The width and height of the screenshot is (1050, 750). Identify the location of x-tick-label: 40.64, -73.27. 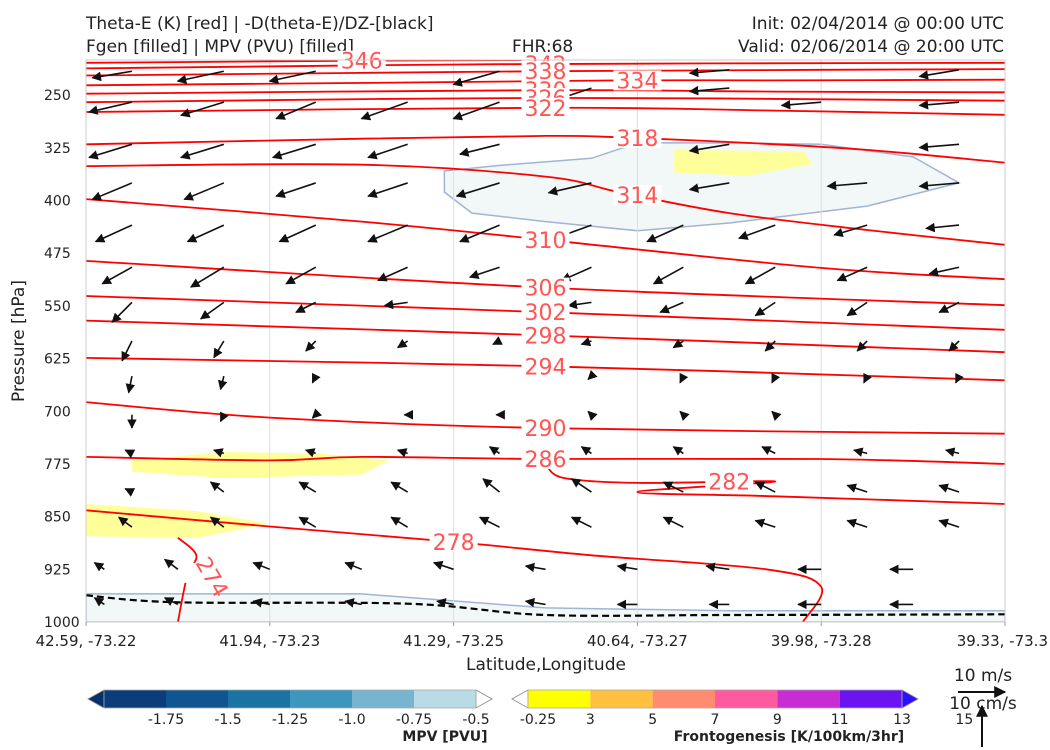
(637, 641).